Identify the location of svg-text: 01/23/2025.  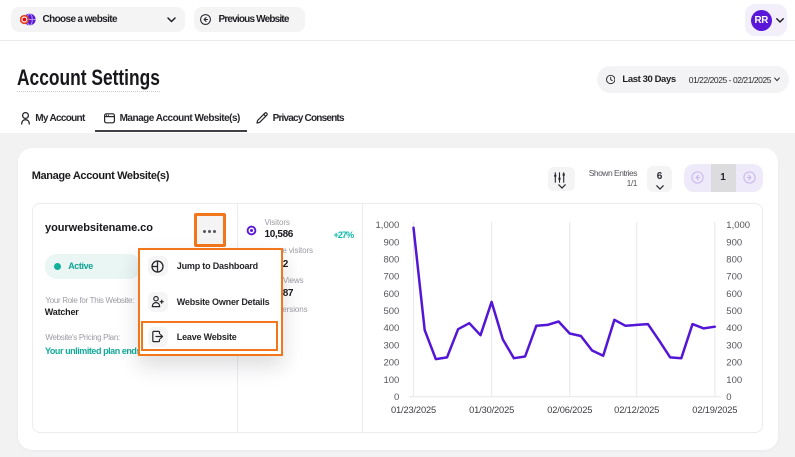
(413, 410).